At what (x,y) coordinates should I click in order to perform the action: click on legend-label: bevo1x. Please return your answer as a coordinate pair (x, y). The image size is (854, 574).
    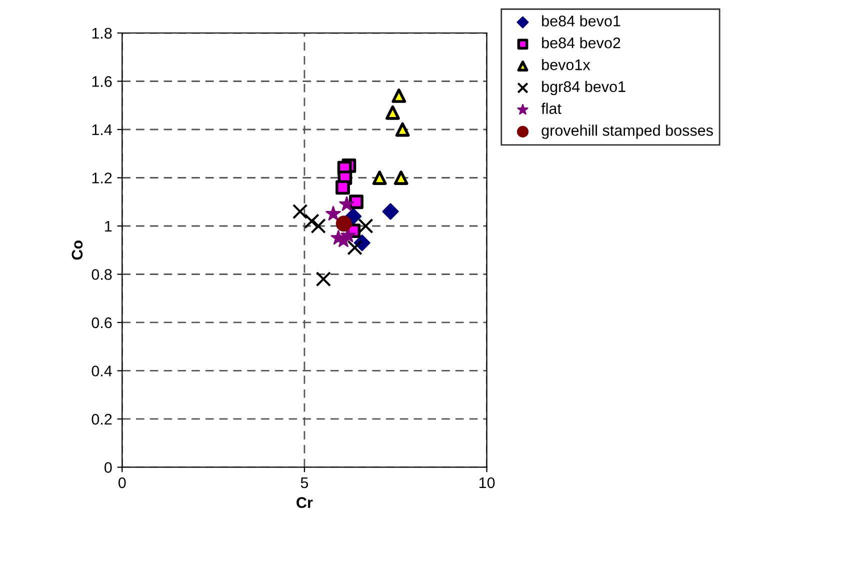
    Looking at the image, I should click on (566, 64).